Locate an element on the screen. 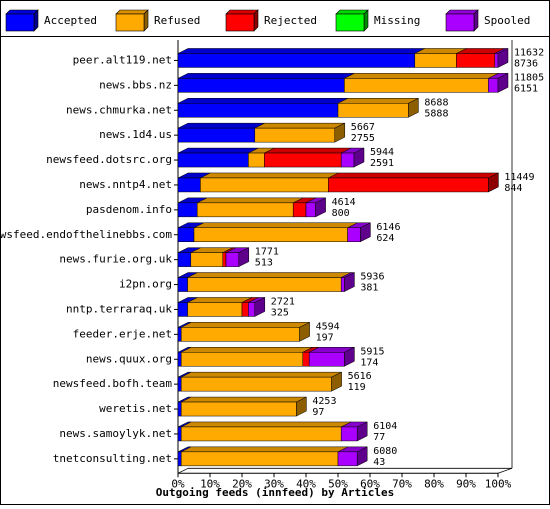 The height and width of the screenshot is (509, 550). offered-count-label: 5915 is located at coordinates (372, 351).